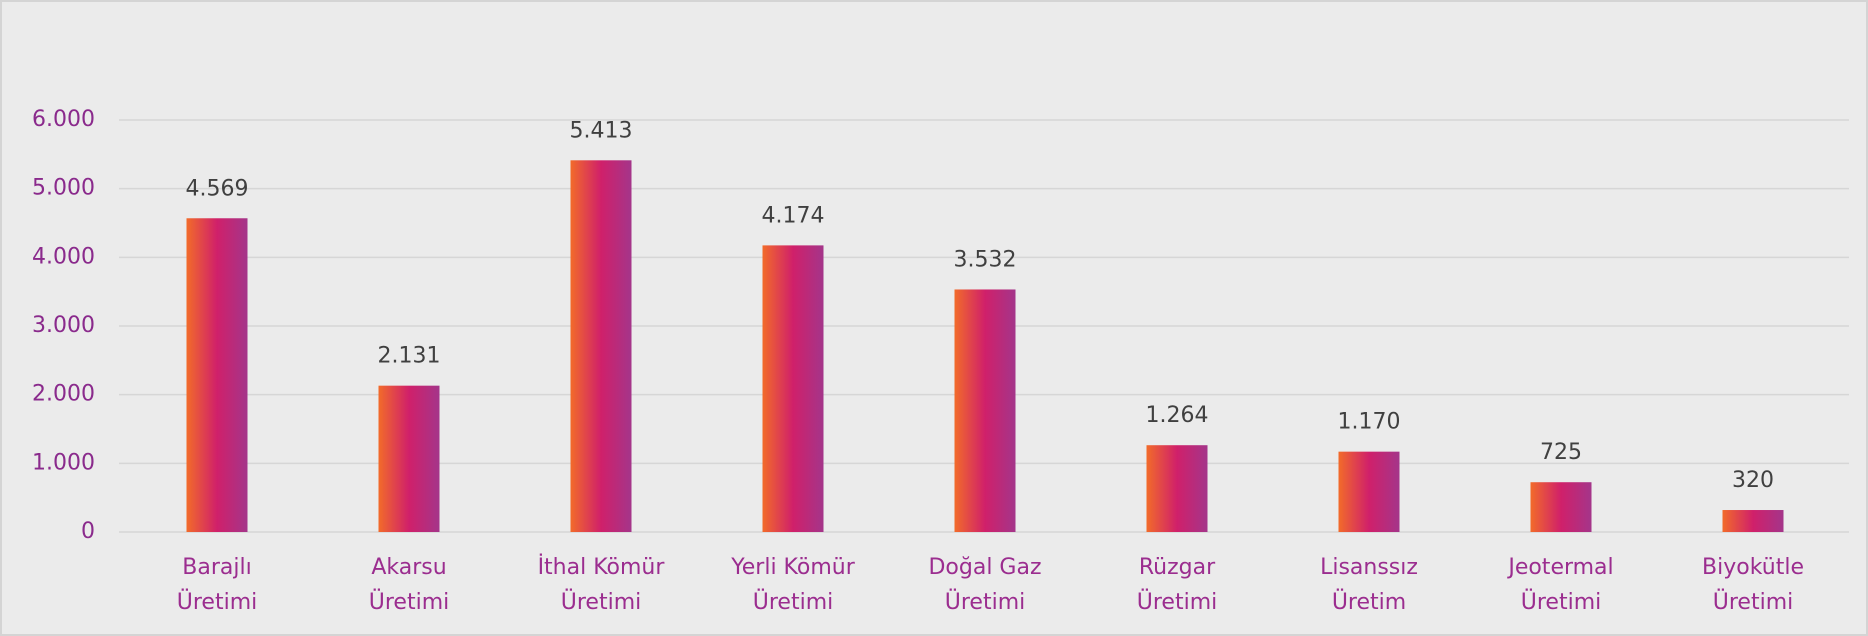 This screenshot has width=1868, height=636. Describe the element at coordinates (792, 567) in the screenshot. I see `x-tick-label: Yerli Kömür` at that location.